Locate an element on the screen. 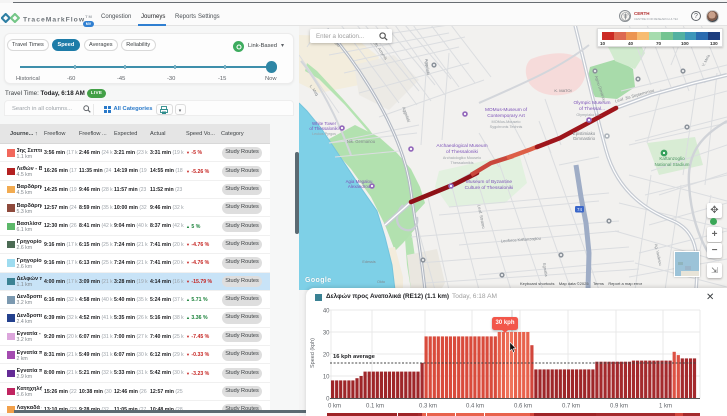 This screenshot has height=416, width=727. svg-text: Sygchronis Technis is located at coordinates (506, 127).